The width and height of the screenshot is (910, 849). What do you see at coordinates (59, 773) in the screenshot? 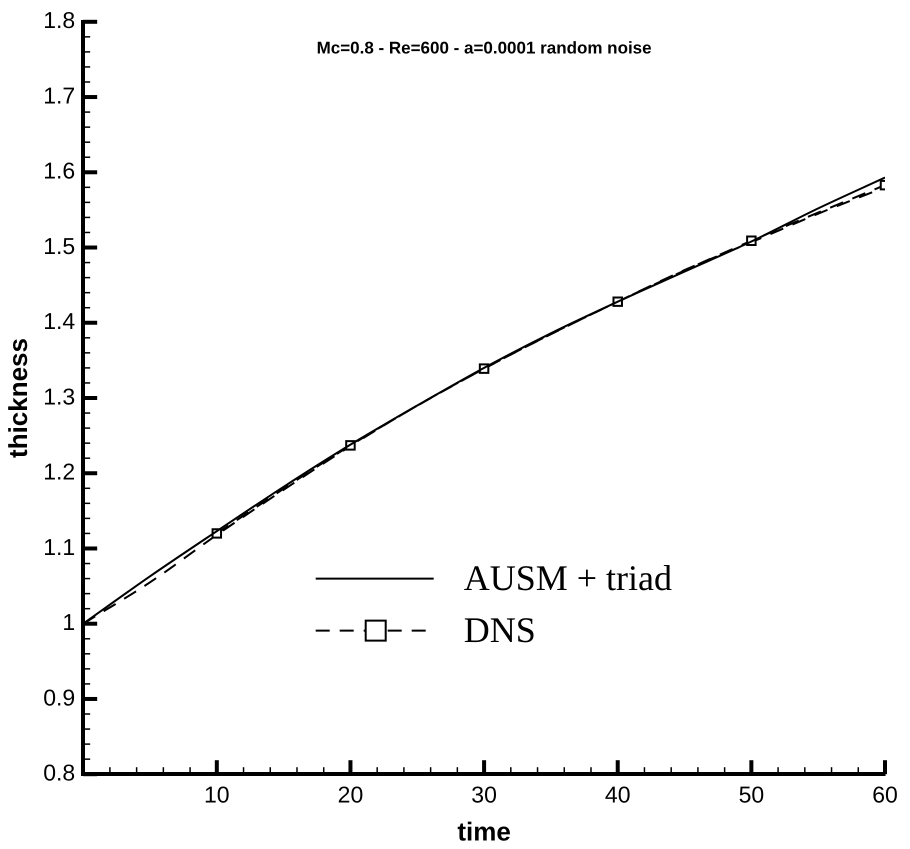
I see `y-tick-label: 0.8` at bounding box center [59, 773].